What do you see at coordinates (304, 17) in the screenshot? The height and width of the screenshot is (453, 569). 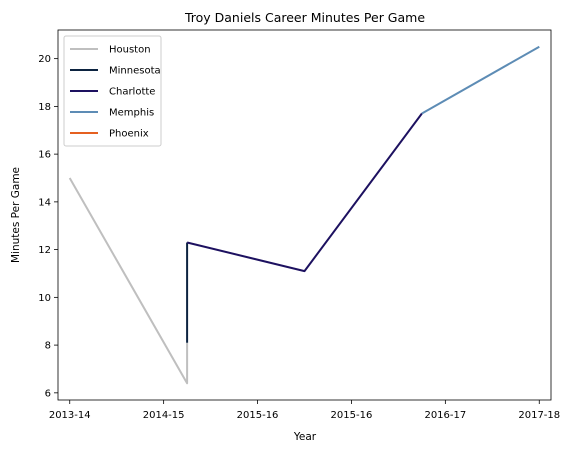 I see `chart-title: Troy Daniels Career Minutes Per Game` at bounding box center [304, 17].